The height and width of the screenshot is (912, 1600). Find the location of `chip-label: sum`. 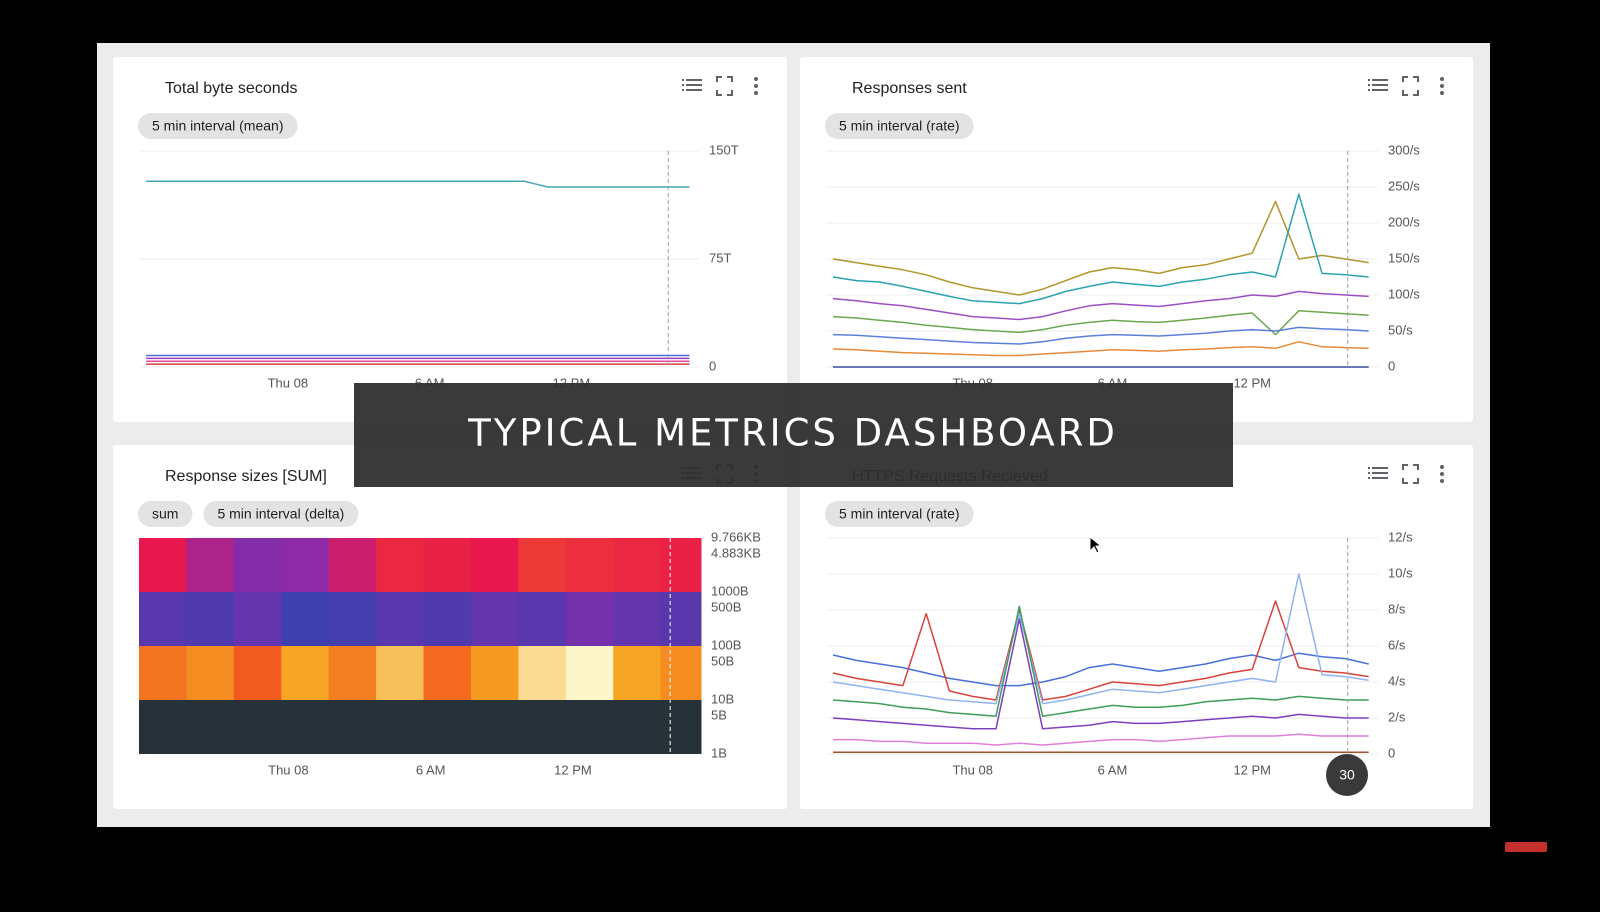

chip-label: sum is located at coordinates (165, 514).